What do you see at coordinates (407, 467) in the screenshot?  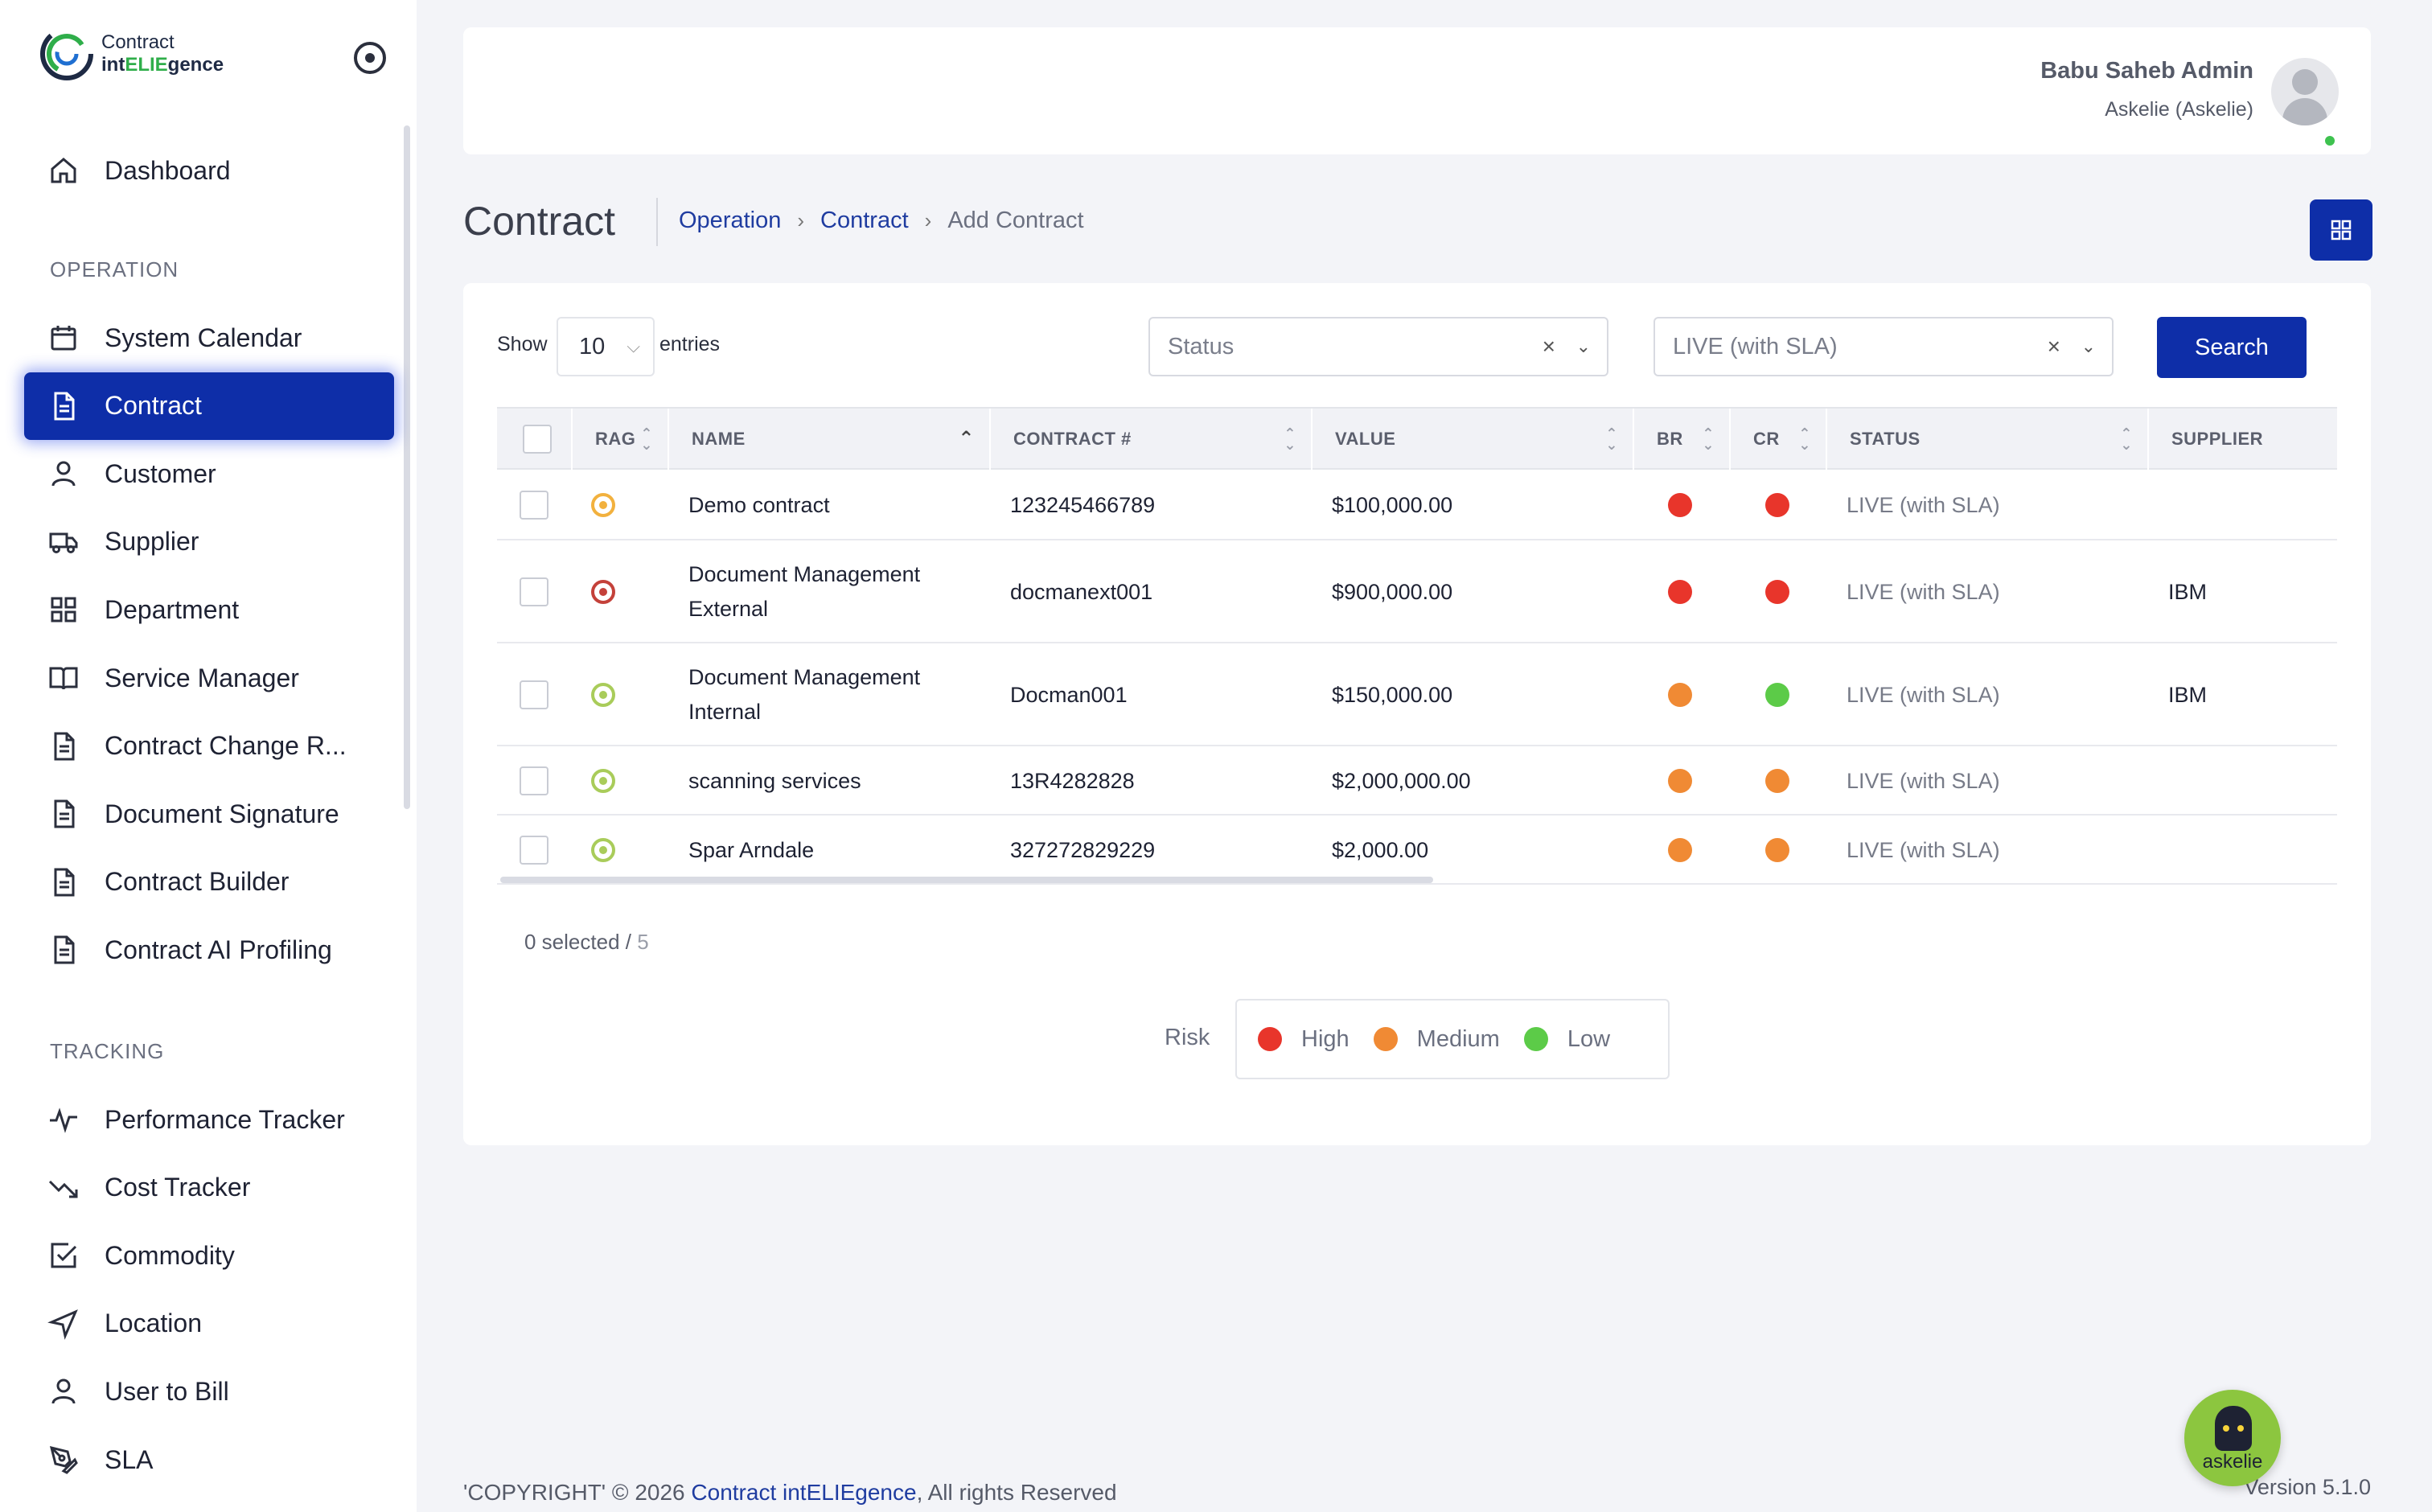 I see `sidebar-scrollbar` at bounding box center [407, 467].